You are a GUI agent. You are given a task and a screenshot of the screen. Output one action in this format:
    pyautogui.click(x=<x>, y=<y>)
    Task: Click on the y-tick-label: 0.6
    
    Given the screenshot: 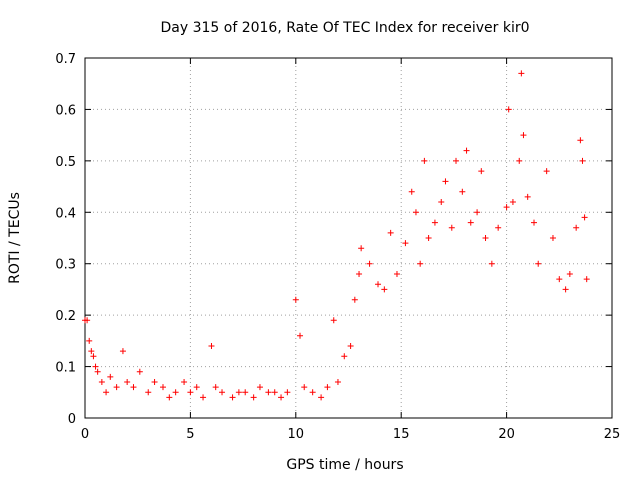 What is the action you would take?
    pyautogui.click(x=65, y=110)
    